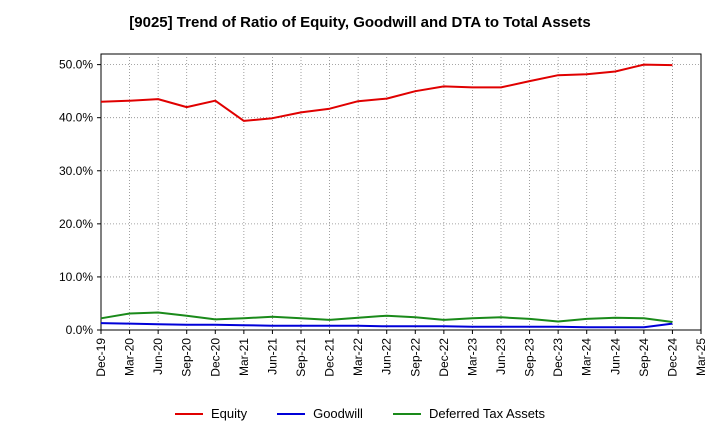 The width and height of the screenshot is (720, 440). Describe the element at coordinates (130, 357) in the screenshot. I see `x-tick-label: Mar-20` at that location.